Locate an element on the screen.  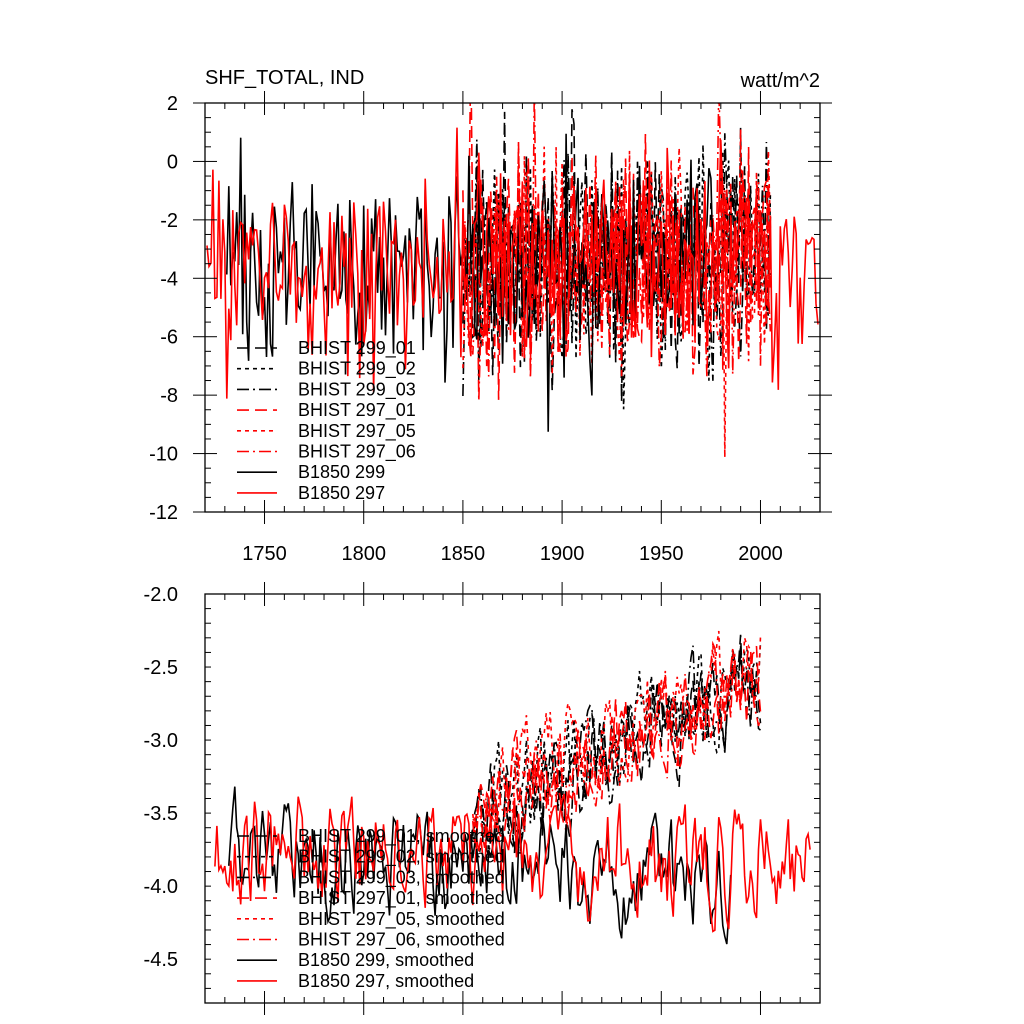
legend-label: B1850 299 is located at coordinates (341, 472).